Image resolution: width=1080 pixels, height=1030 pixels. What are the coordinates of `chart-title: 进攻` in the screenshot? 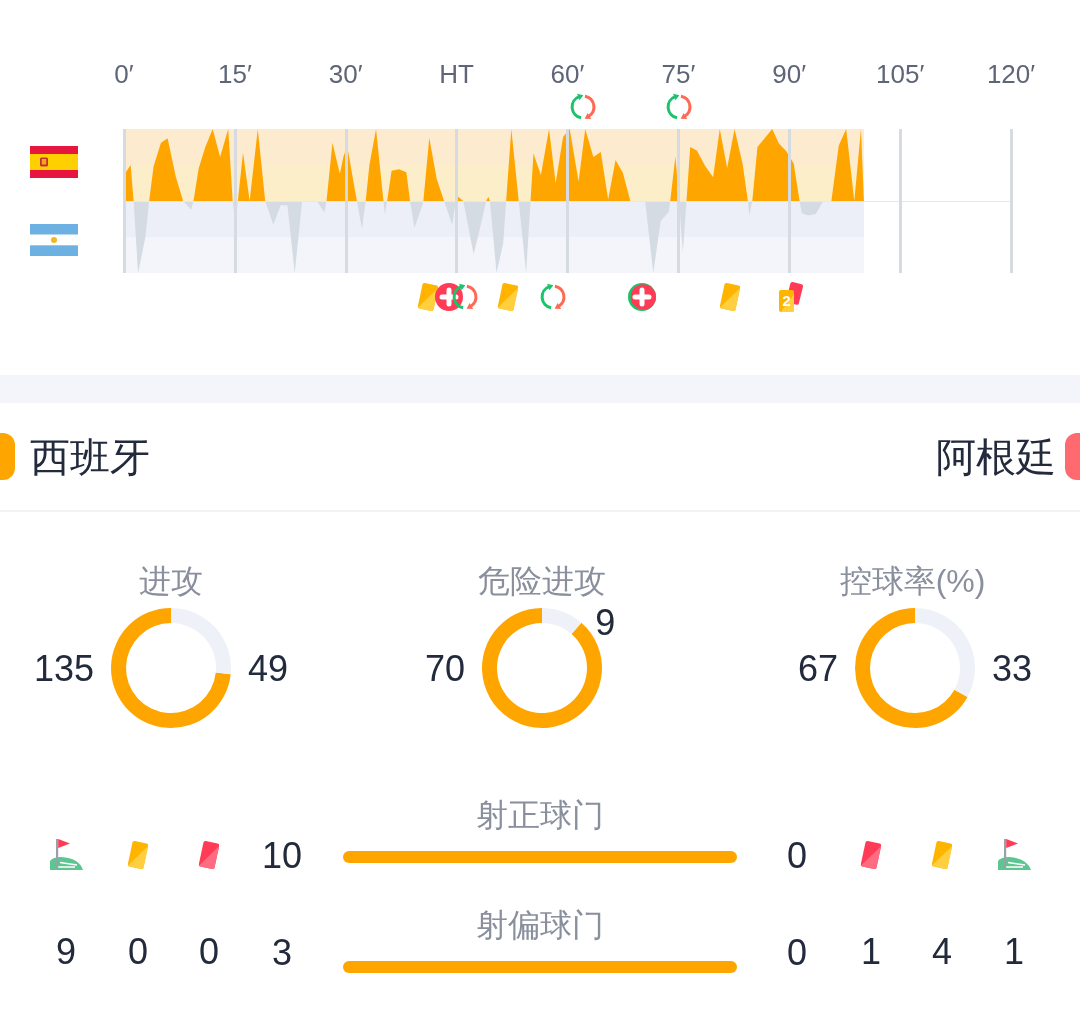 It's located at (171, 581).